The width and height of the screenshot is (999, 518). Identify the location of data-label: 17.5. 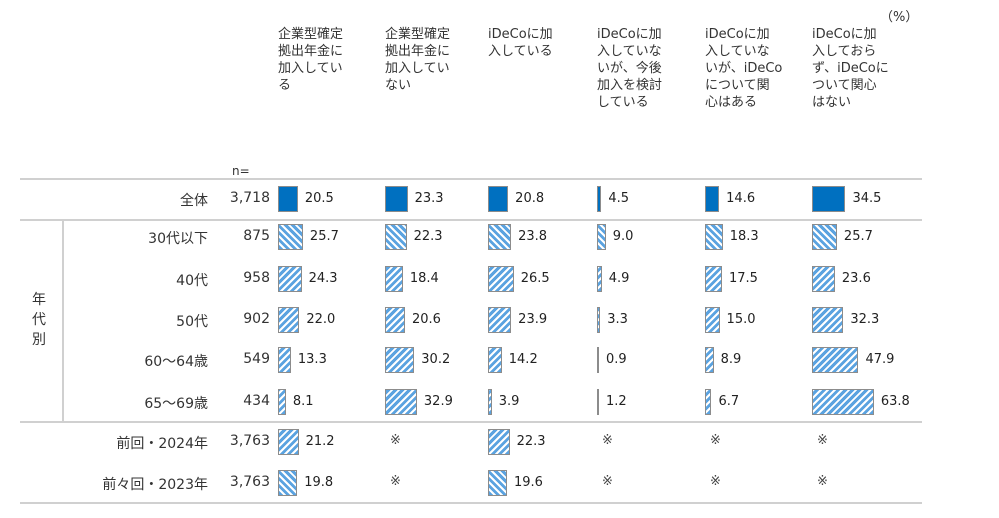
(743, 278).